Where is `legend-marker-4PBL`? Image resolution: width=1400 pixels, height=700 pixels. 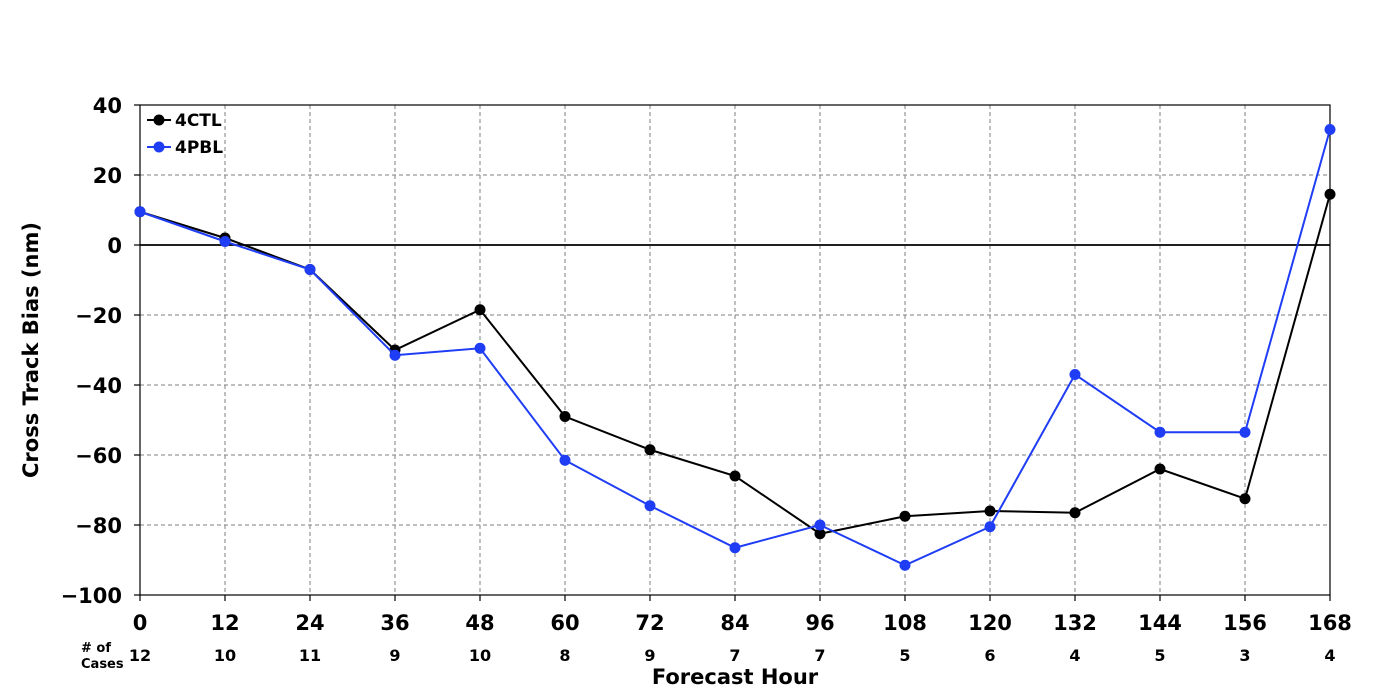 legend-marker-4PBL is located at coordinates (159, 147).